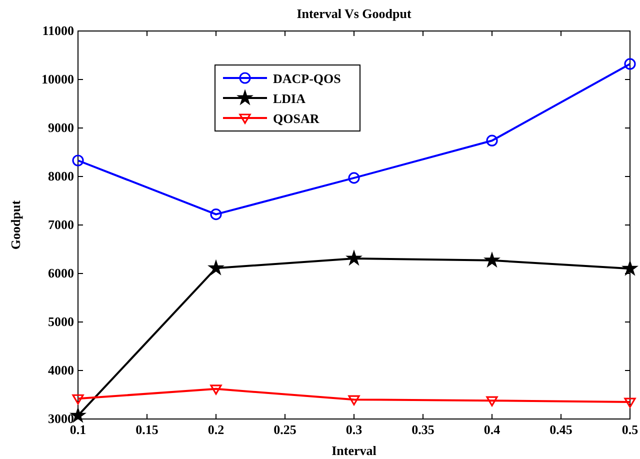 Image resolution: width=640 pixels, height=459 pixels. Describe the element at coordinates (61, 127) in the screenshot. I see `y-tick-label: 9000` at that location.